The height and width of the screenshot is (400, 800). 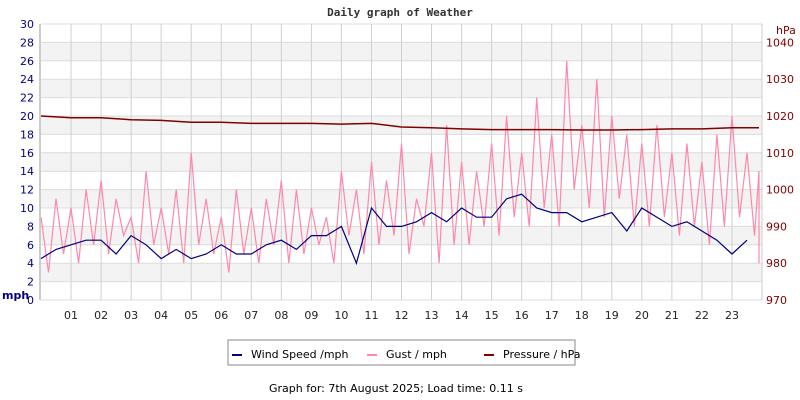 What do you see at coordinates (612, 315) in the screenshot?
I see `x-tick-label: 19` at bounding box center [612, 315].